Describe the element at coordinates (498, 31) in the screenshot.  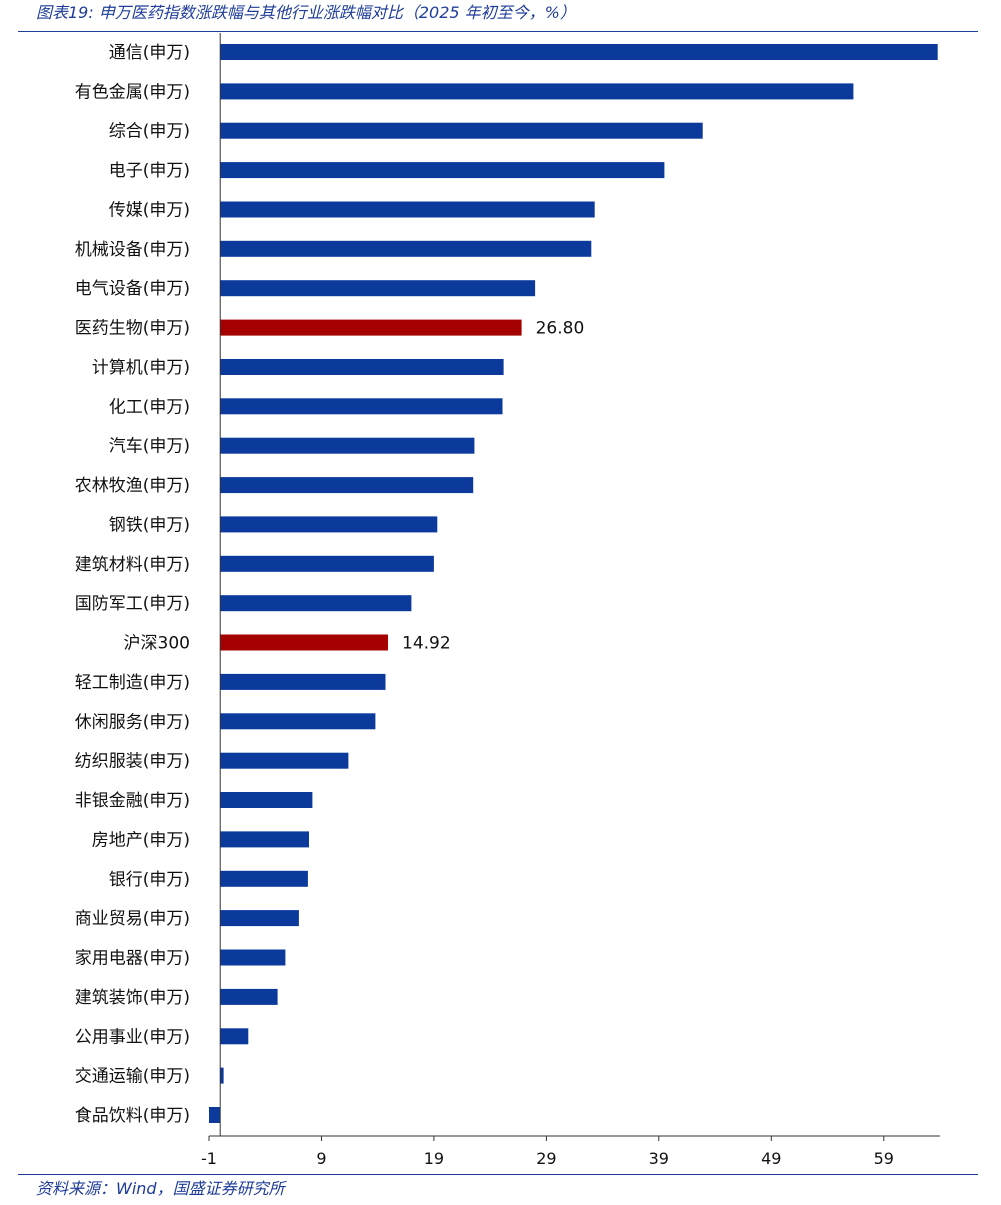
I see `title-rule` at that location.